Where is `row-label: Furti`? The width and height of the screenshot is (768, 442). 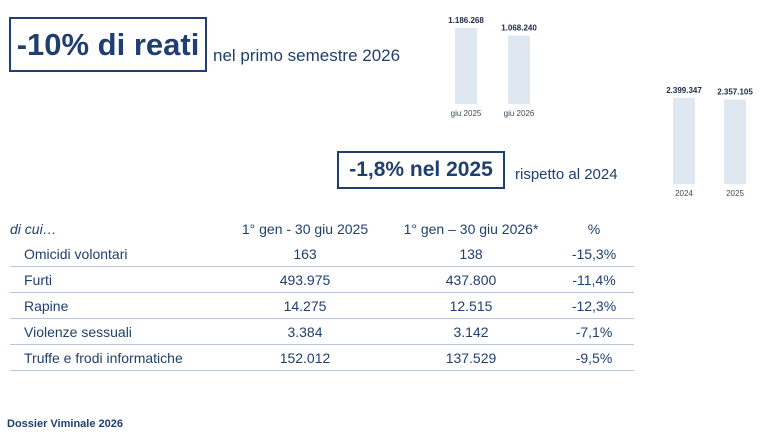 row-label: Furti is located at coordinates (116, 279).